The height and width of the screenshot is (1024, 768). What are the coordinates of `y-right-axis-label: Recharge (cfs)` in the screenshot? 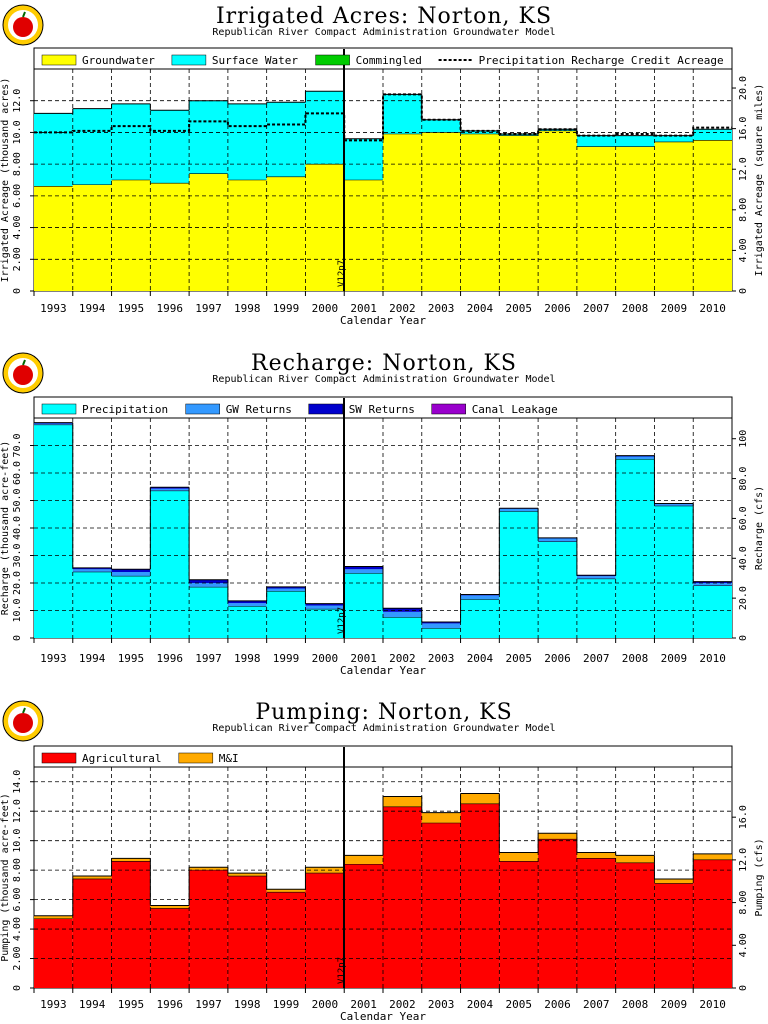 It's located at (759, 528).